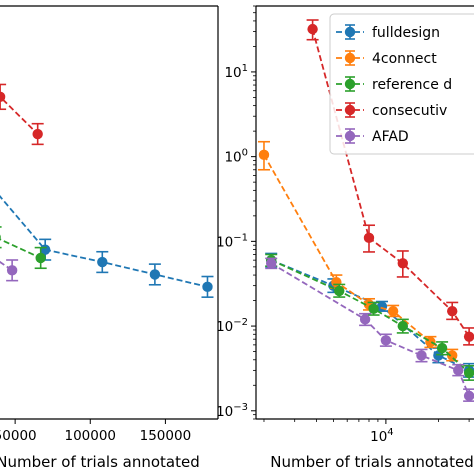 The height and width of the screenshot is (474, 474). What do you see at coordinates (107, 246) in the screenshot?
I see `series-fulldesign` at bounding box center [107, 246].